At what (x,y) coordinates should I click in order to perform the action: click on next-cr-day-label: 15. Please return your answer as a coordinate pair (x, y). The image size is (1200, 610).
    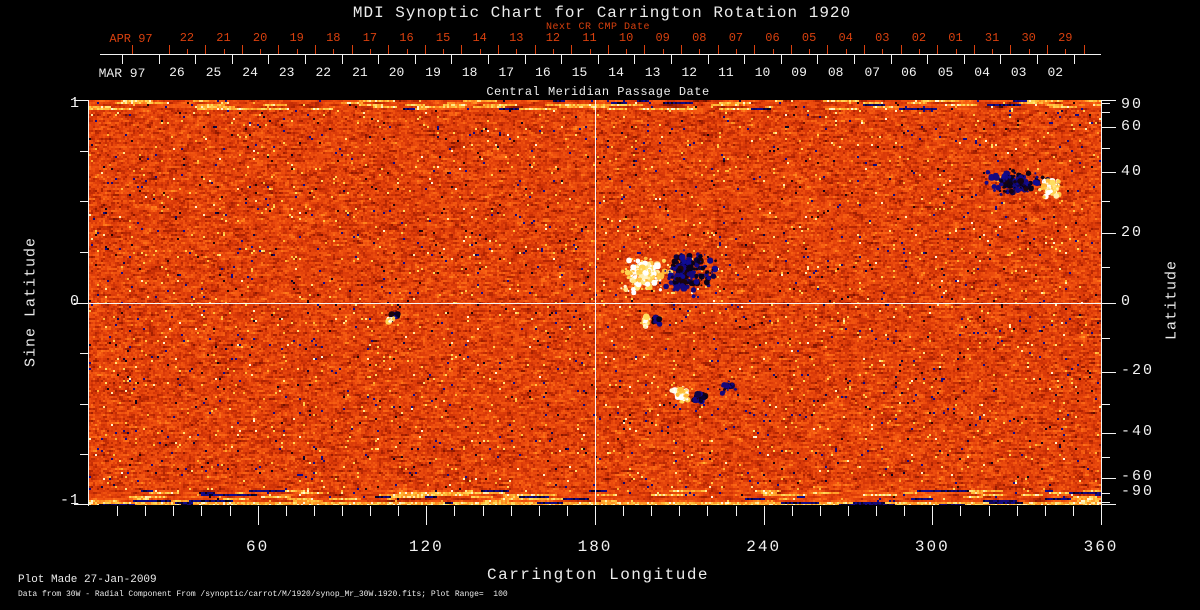
    Looking at the image, I should click on (443, 37).